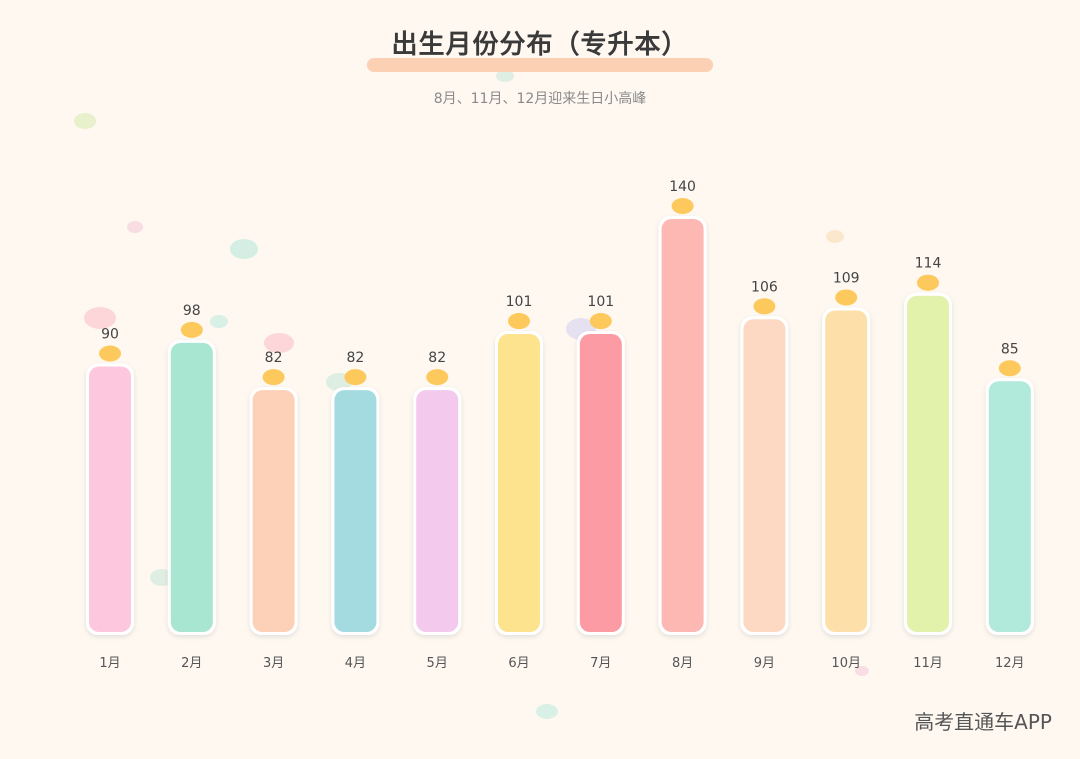  What do you see at coordinates (1010, 349) in the screenshot?
I see `data-label: 85` at bounding box center [1010, 349].